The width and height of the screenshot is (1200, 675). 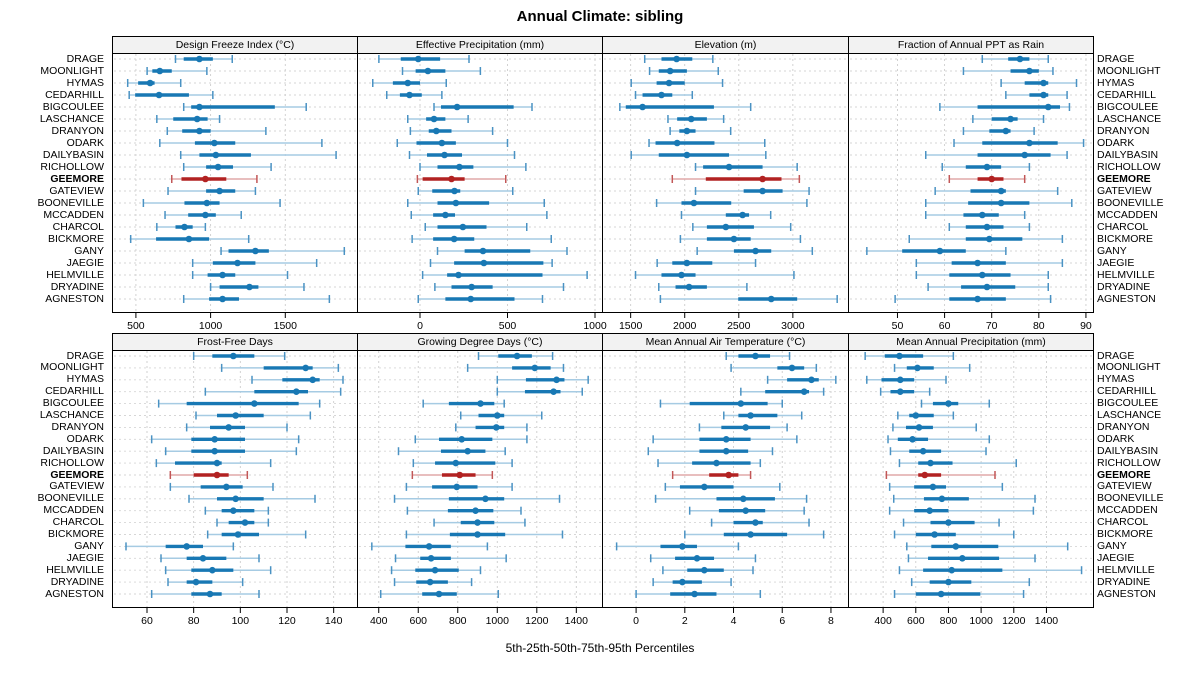 I want to click on station-label-right-odark: ODARK, so click(x=1116, y=438).